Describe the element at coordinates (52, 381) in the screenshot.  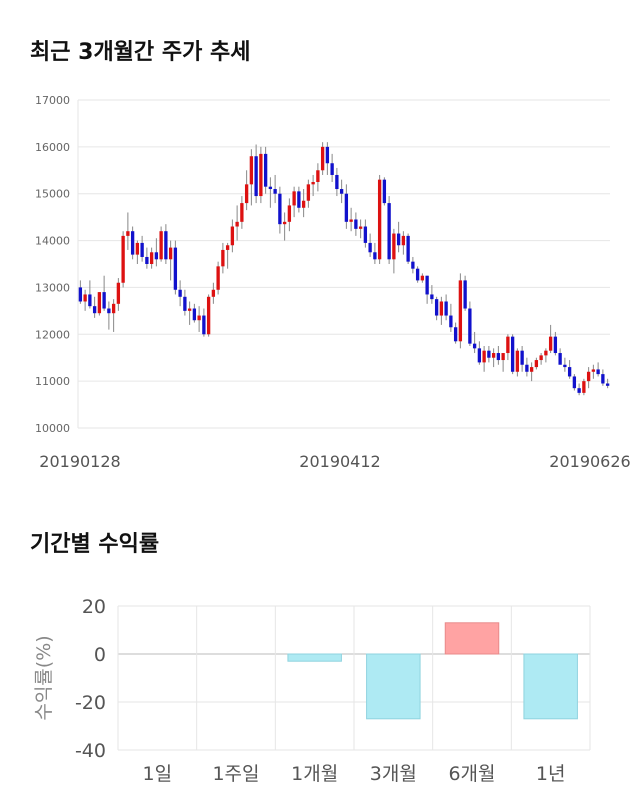
I see `price-y-tick: 11000` at that location.